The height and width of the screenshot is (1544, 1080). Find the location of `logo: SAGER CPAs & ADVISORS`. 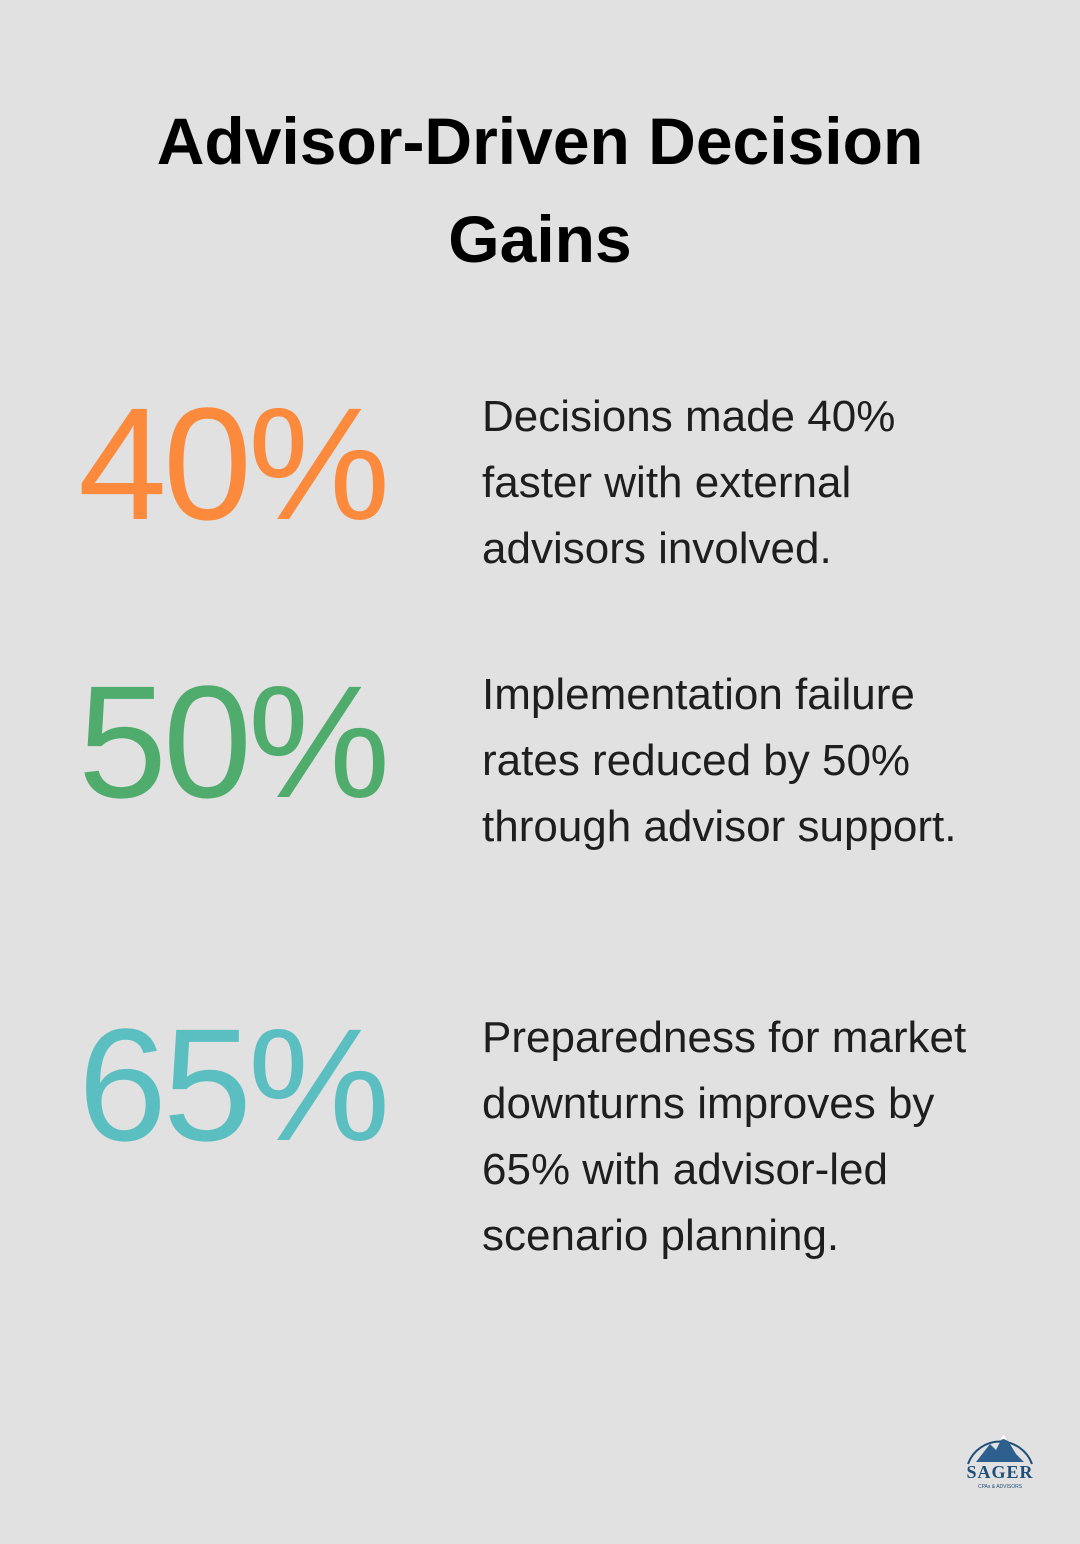

logo: SAGER CPAs & ADVISORS is located at coordinates (999, 1462).